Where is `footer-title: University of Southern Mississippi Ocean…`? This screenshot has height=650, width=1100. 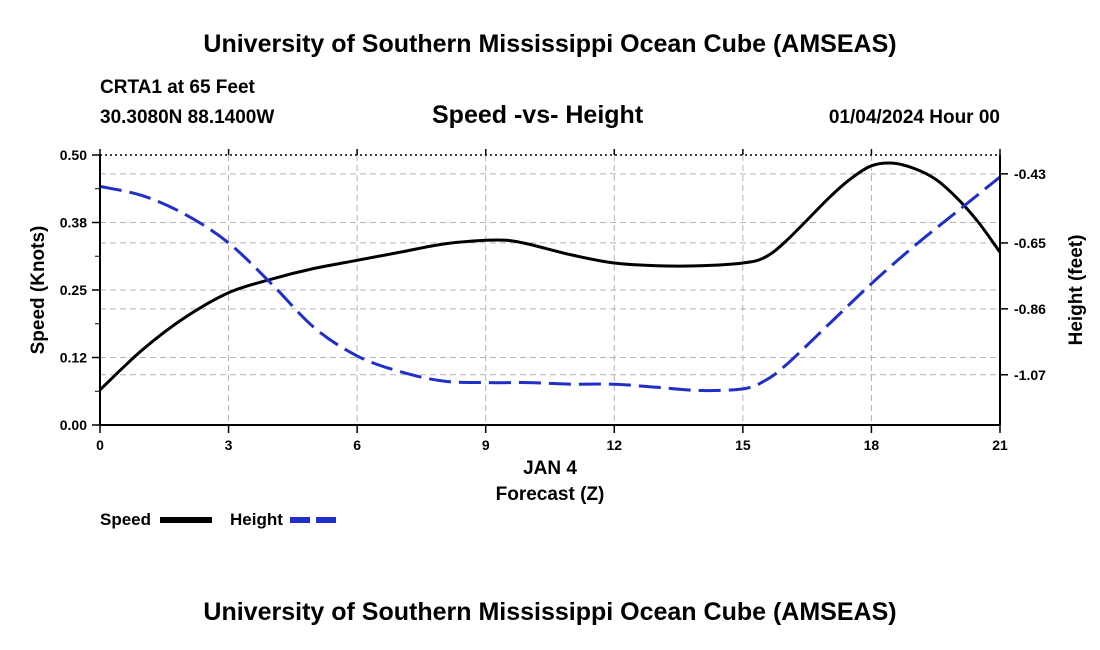 footer-title: University of Southern Mississippi Ocean… is located at coordinates (550, 612).